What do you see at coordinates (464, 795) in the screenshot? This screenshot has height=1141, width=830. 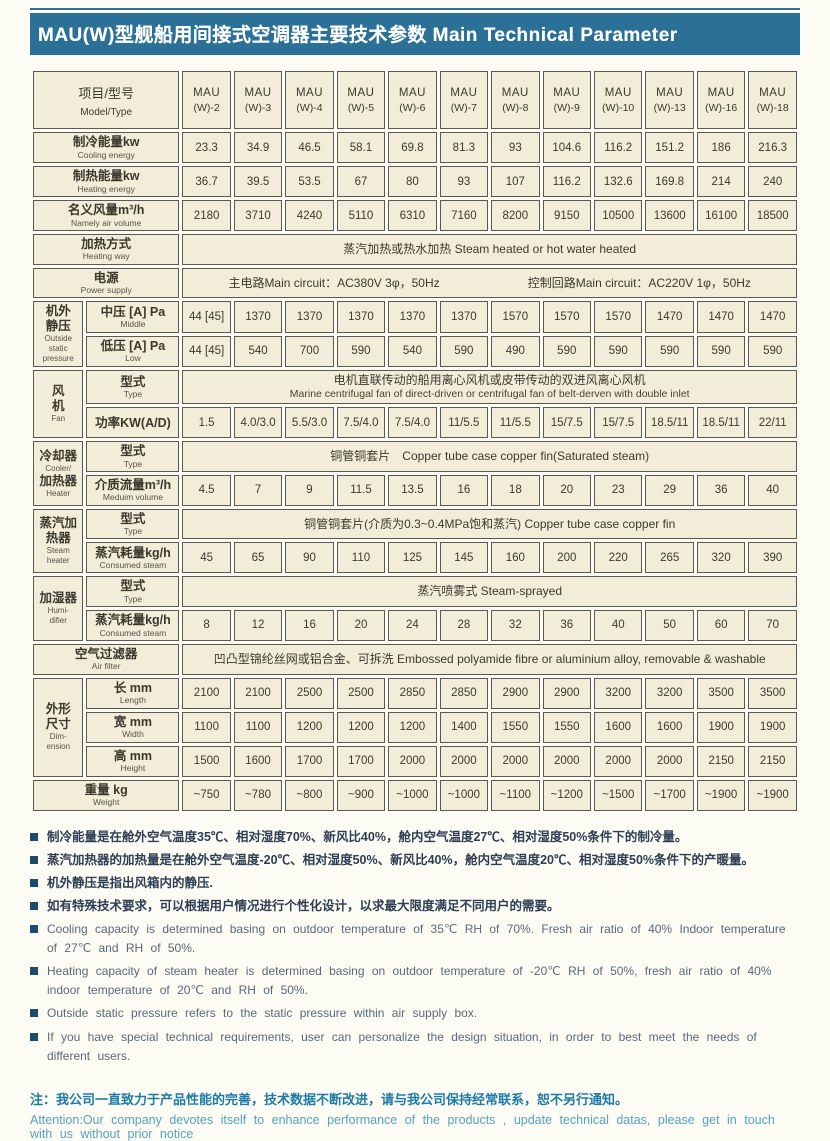 I see `value-cell: ~1000` at bounding box center [464, 795].